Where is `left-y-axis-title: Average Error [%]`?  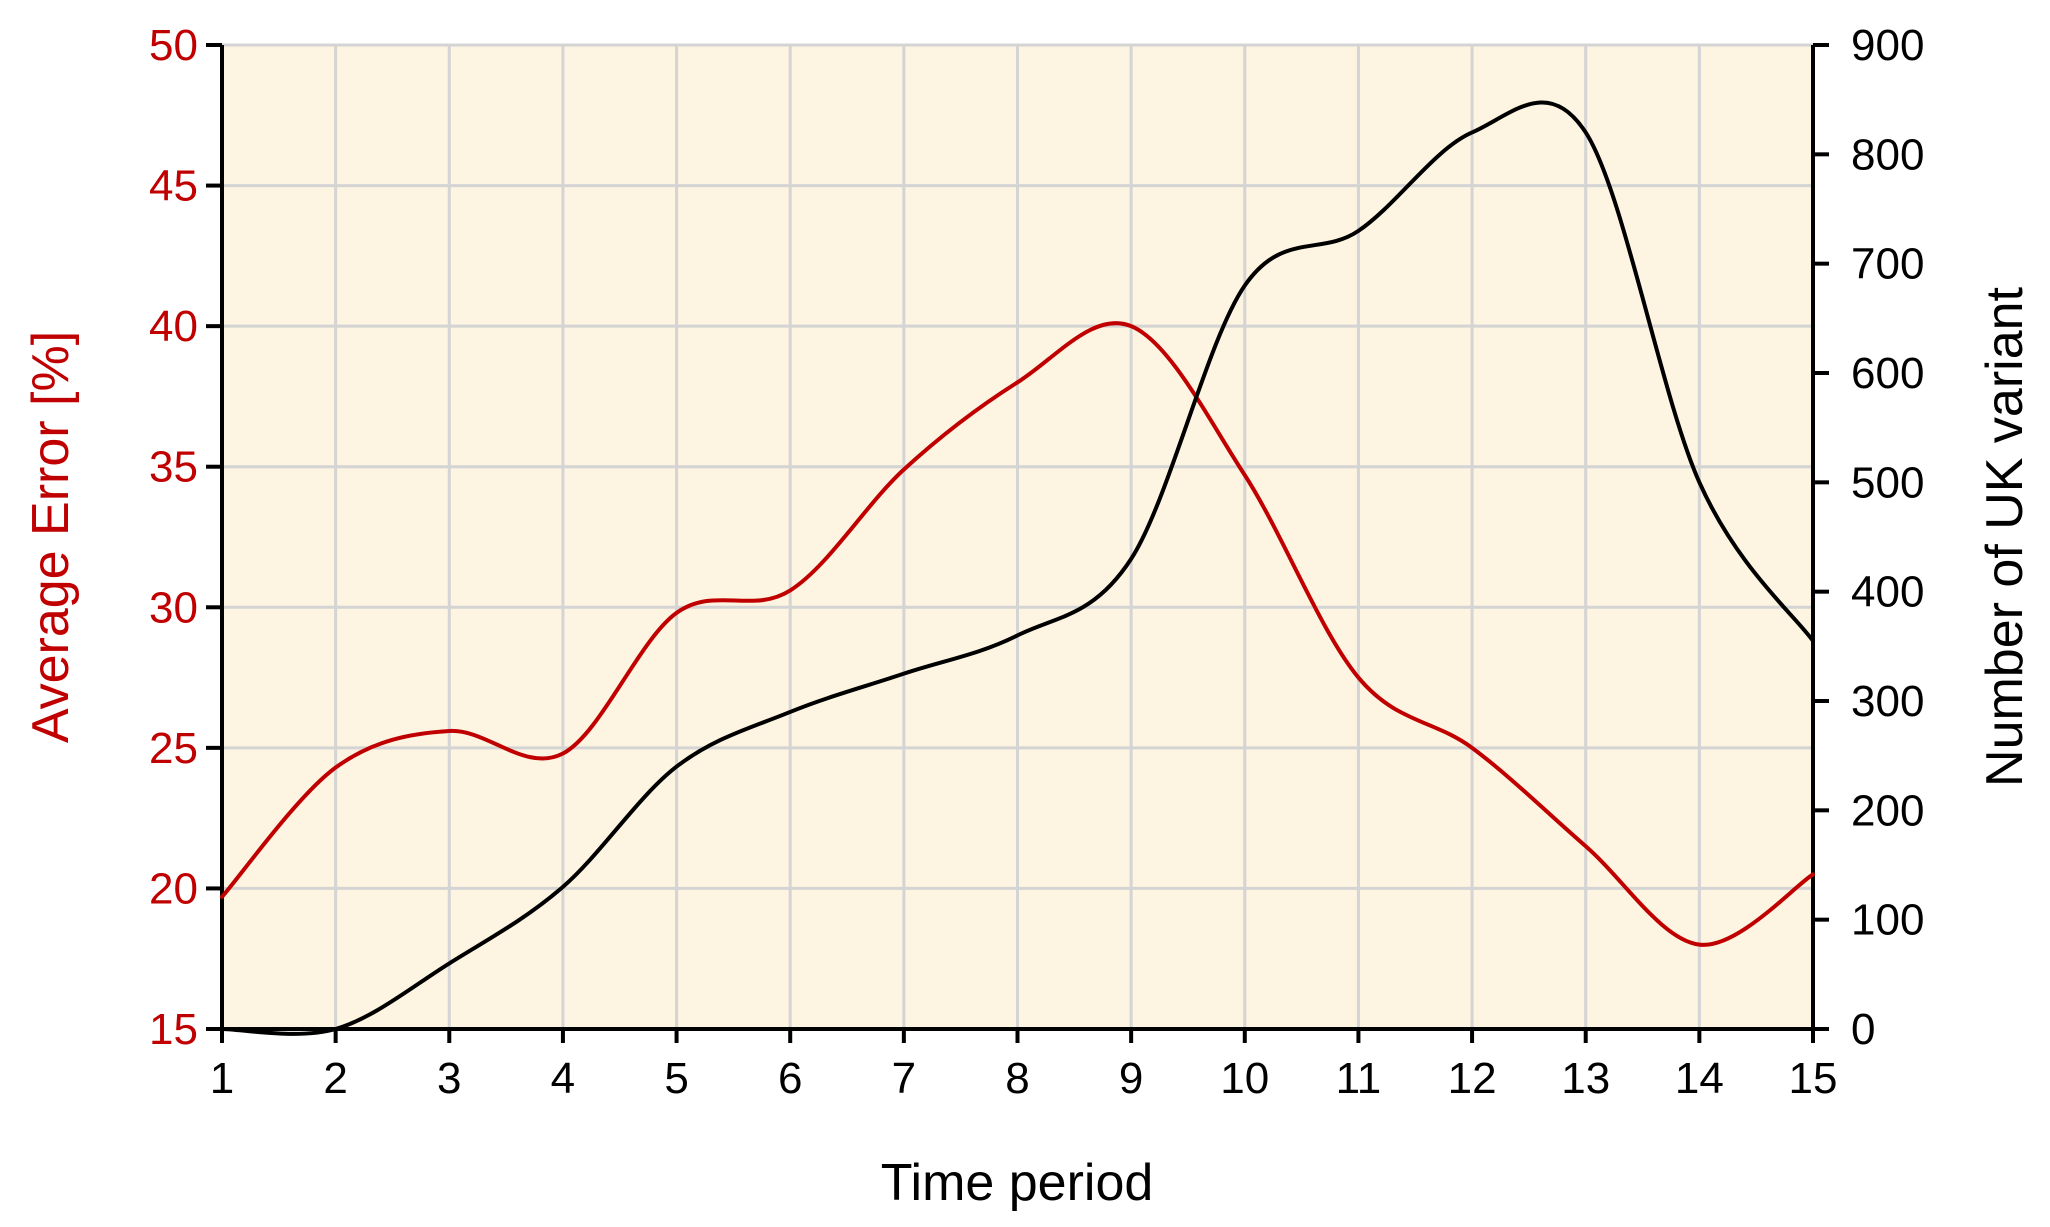 left-y-axis-title: Average Error [%] is located at coordinates (51, 537).